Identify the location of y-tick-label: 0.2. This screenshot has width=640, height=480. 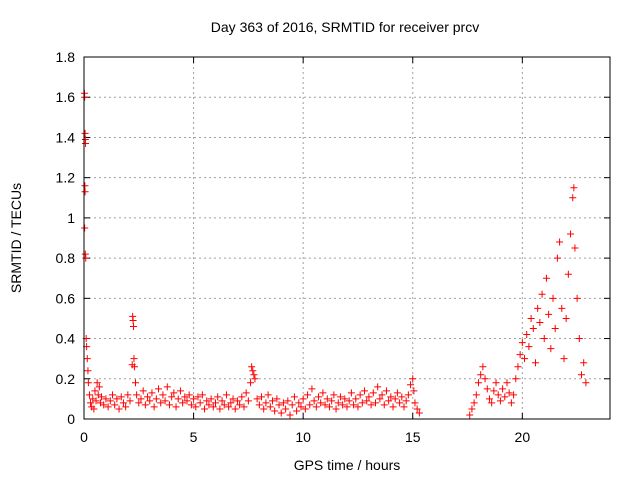
(66, 379).